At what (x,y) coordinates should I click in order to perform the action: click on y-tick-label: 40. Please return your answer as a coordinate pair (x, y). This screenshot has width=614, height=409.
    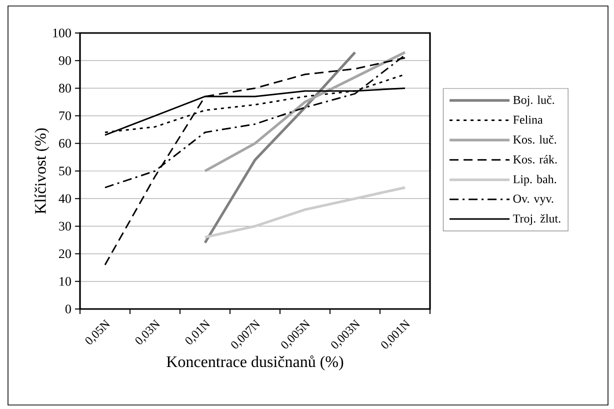
    Looking at the image, I should click on (64, 198).